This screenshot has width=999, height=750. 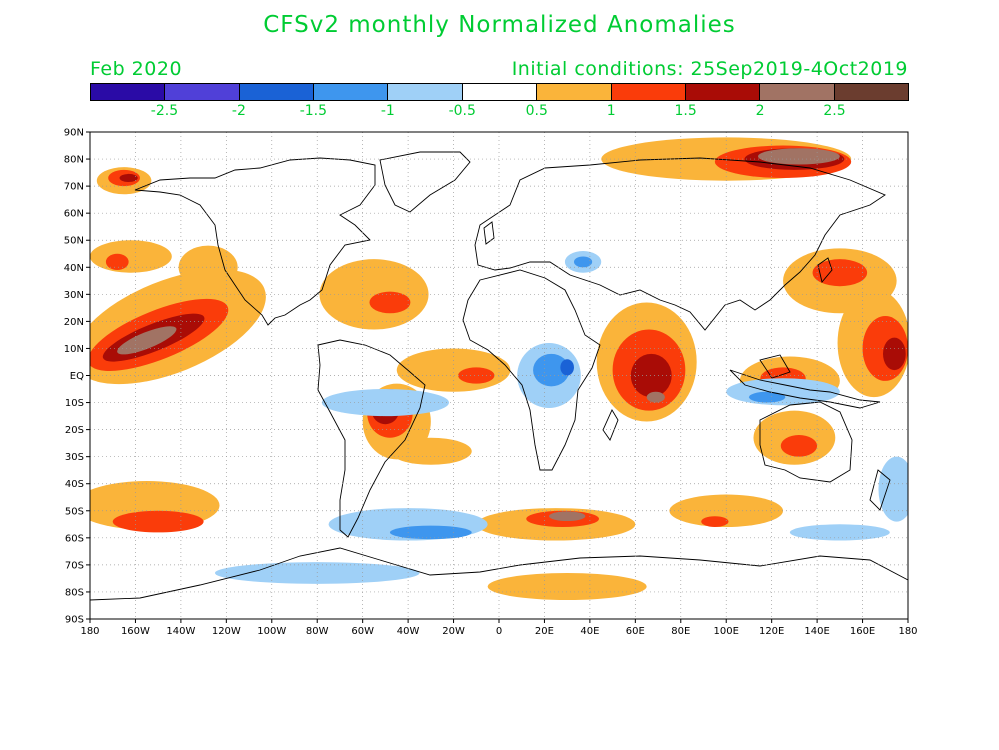 What do you see at coordinates (589, 631) in the screenshot?
I see `lon-tick-label: 40E` at bounding box center [589, 631].